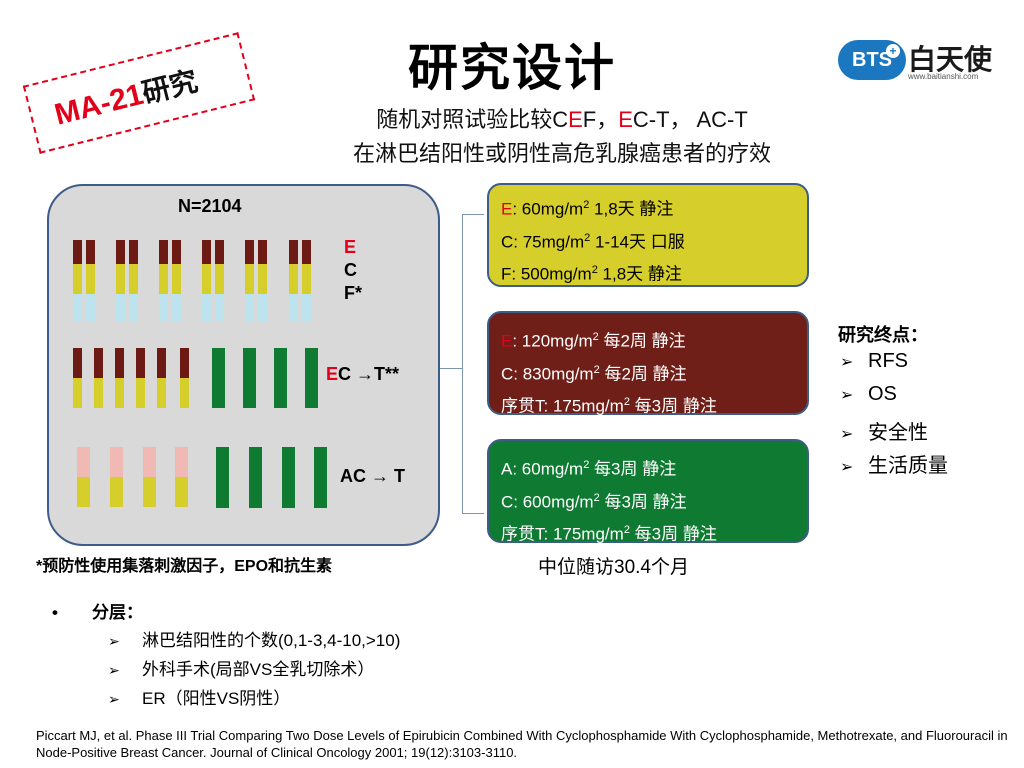 The height and width of the screenshot is (768, 1024). Describe the element at coordinates (625, 119) in the screenshot. I see `subtitle-e: E` at that location.